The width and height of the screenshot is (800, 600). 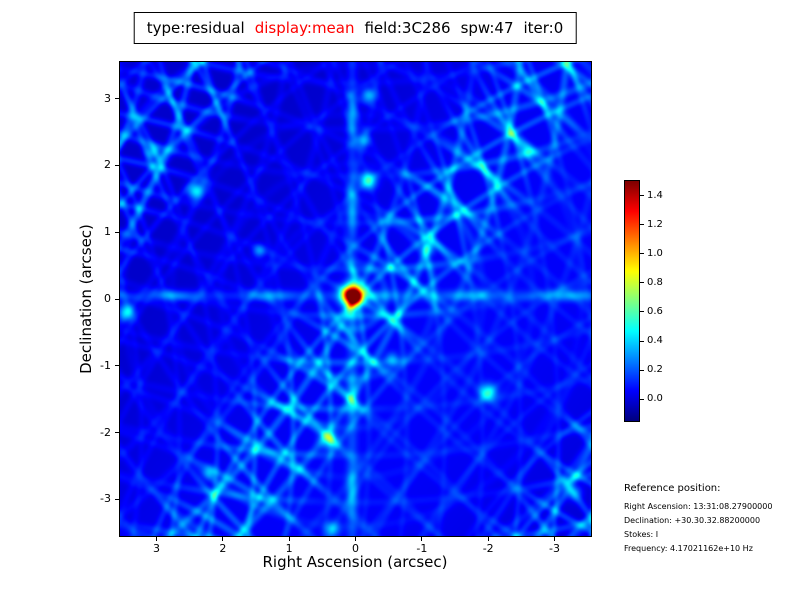 What do you see at coordinates (355, 562) in the screenshot?
I see `x-axis-label: Right Ascension (arcsec)` at bounding box center [355, 562].